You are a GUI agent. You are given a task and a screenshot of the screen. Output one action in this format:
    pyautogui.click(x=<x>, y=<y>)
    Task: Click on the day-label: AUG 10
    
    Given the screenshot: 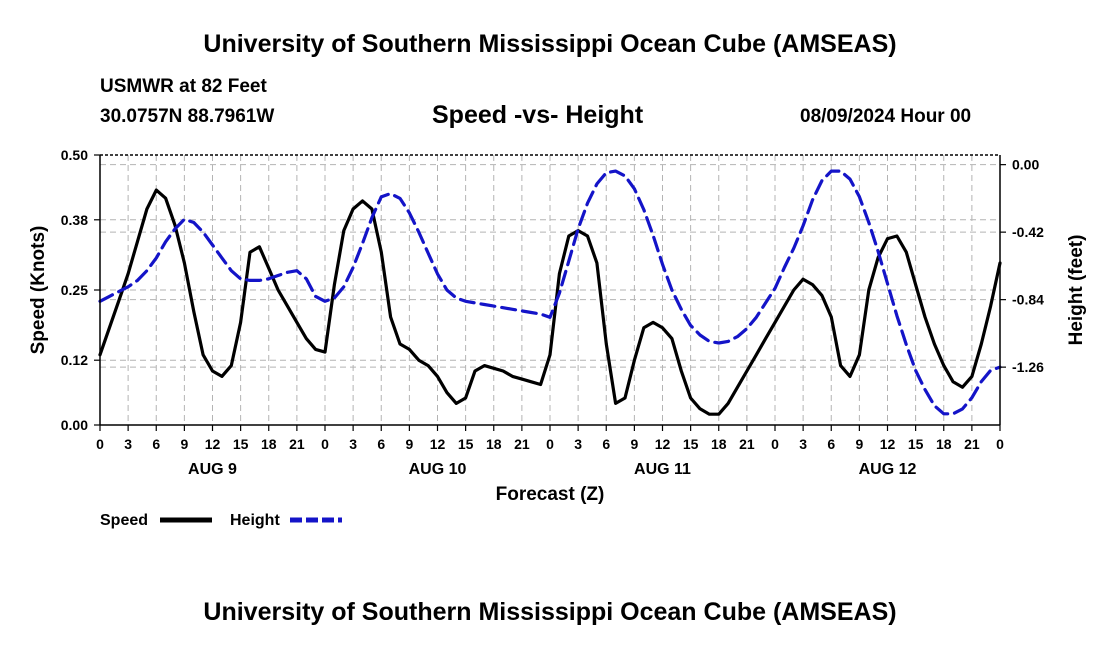 What is the action you would take?
    pyautogui.click(x=438, y=469)
    